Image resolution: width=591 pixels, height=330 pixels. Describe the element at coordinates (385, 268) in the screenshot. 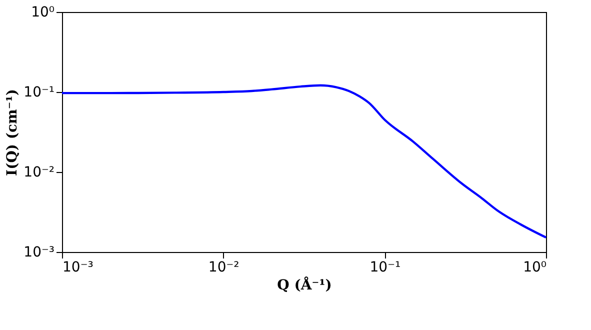

I see `x-tick-label: 10⁻¹` at that location.